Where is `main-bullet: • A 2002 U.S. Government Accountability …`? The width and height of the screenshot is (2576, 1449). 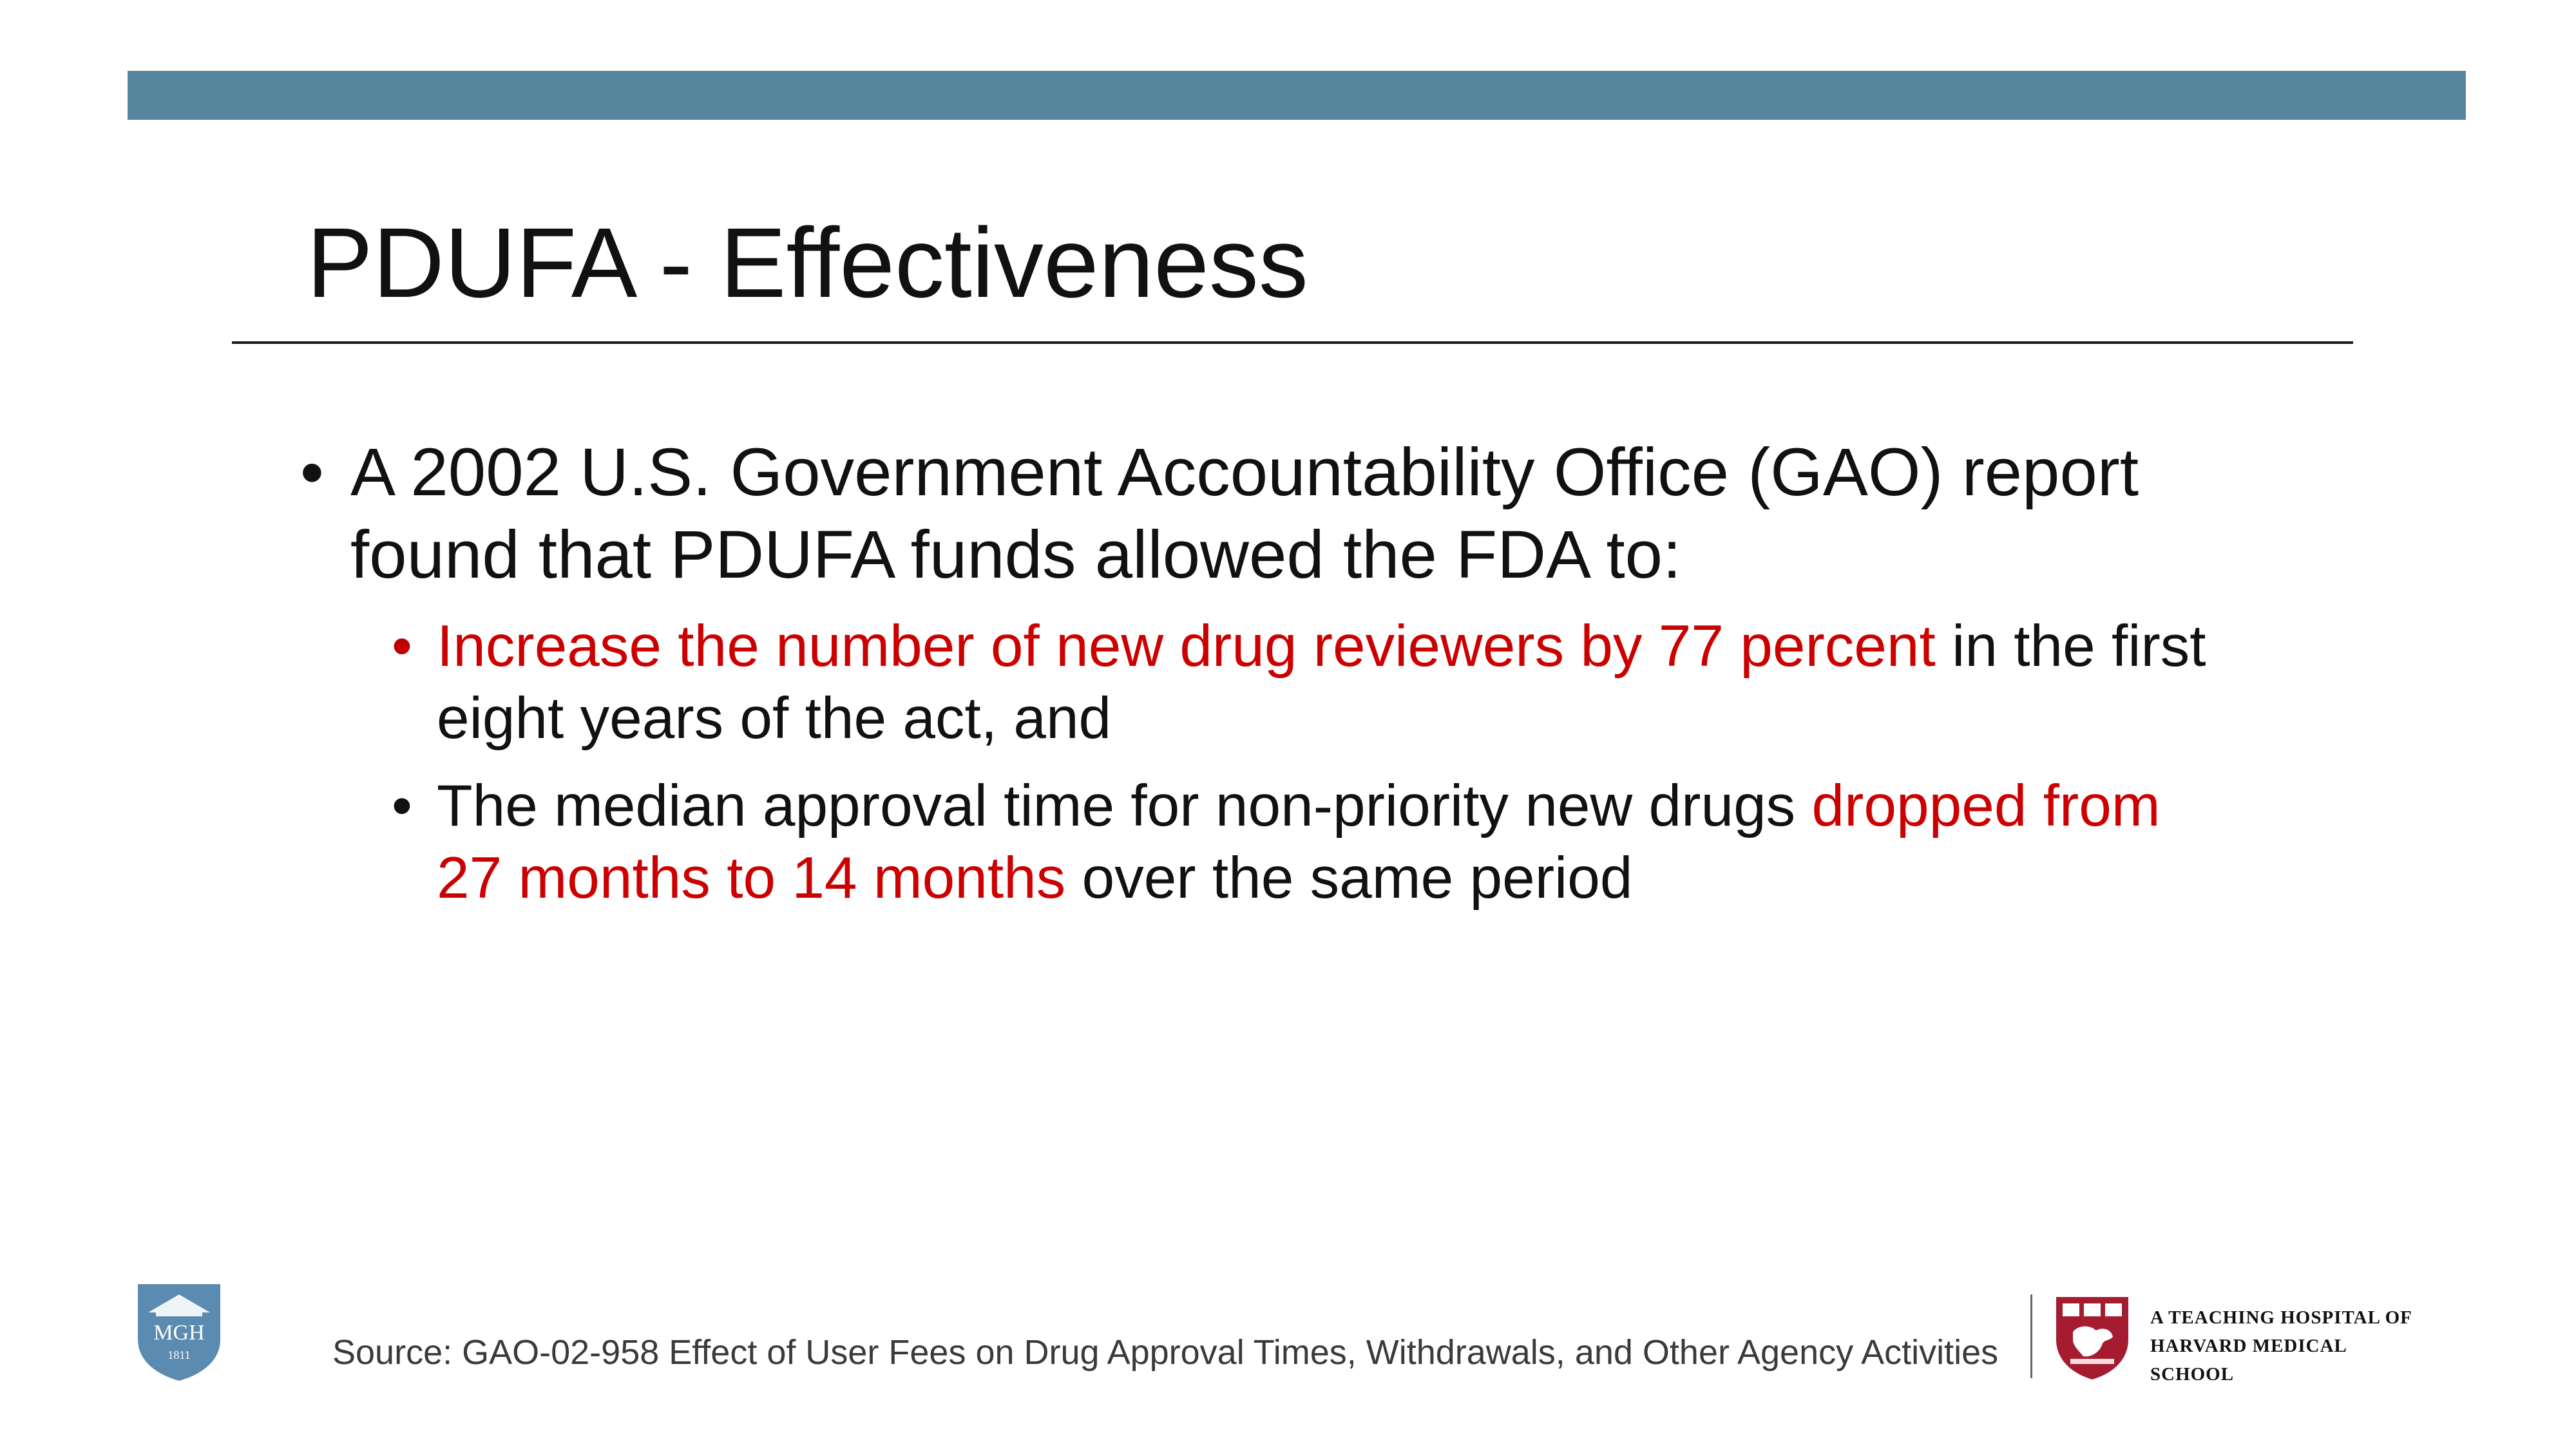 main-bullet: • A 2002 U.S. Government Accountability … is located at coordinates (1298, 513).